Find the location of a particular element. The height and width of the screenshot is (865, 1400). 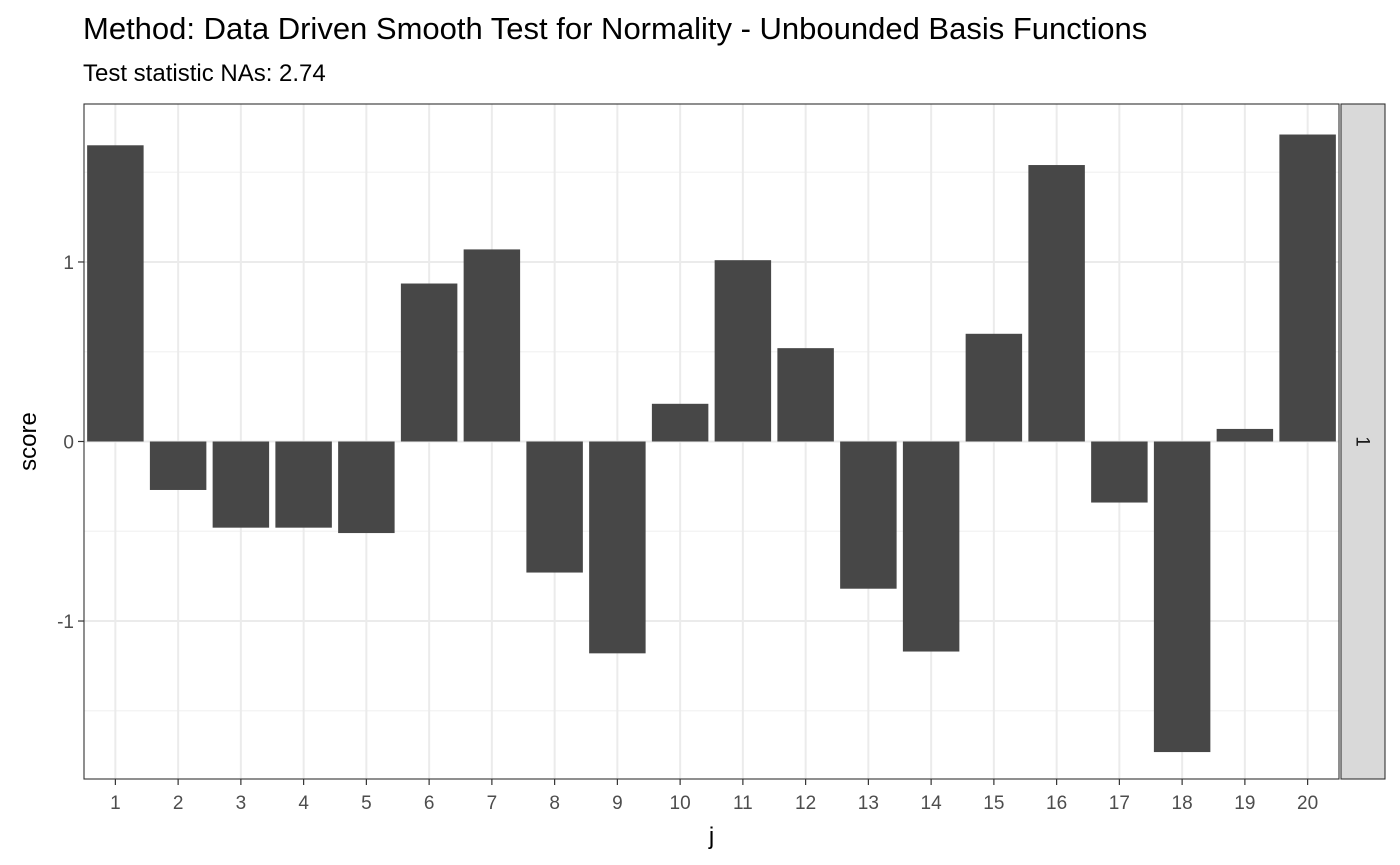

y-axis-title: score is located at coordinates (28, 441).